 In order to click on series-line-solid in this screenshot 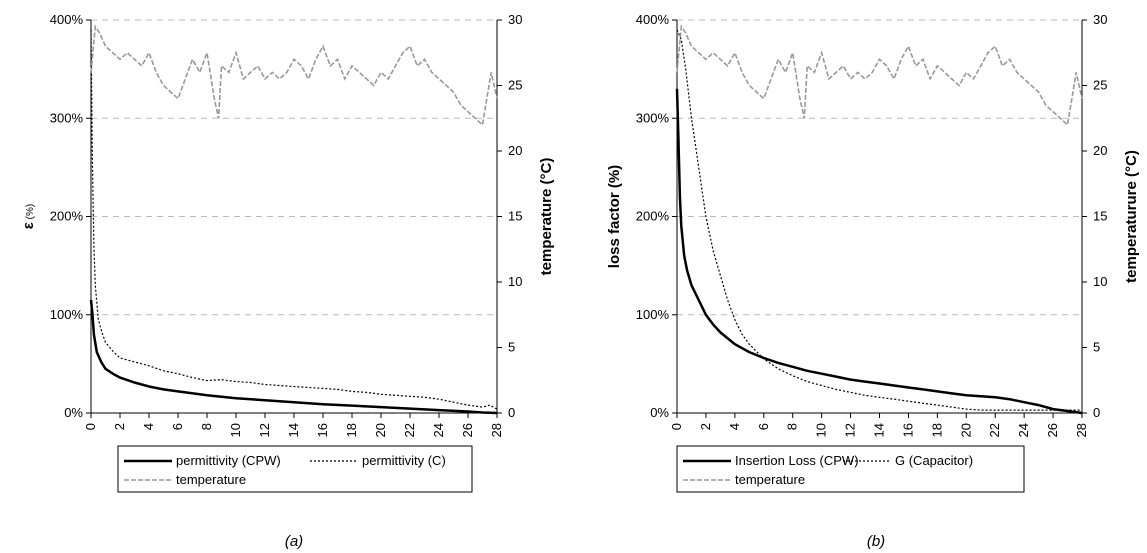, I will do `click(293, 357)`.